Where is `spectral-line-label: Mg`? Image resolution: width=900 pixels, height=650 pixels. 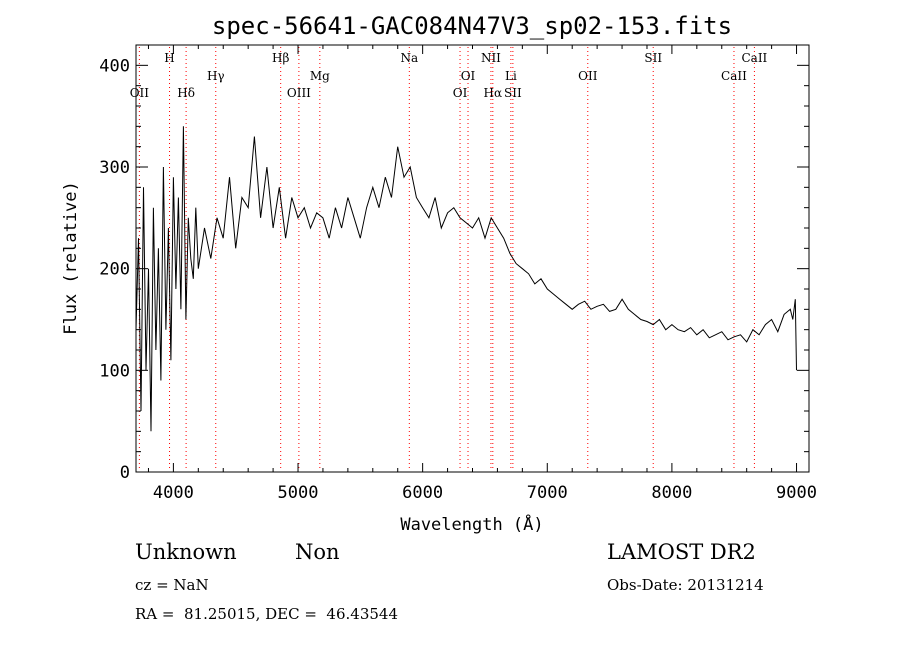 spectral-line-label: Mg is located at coordinates (320, 76).